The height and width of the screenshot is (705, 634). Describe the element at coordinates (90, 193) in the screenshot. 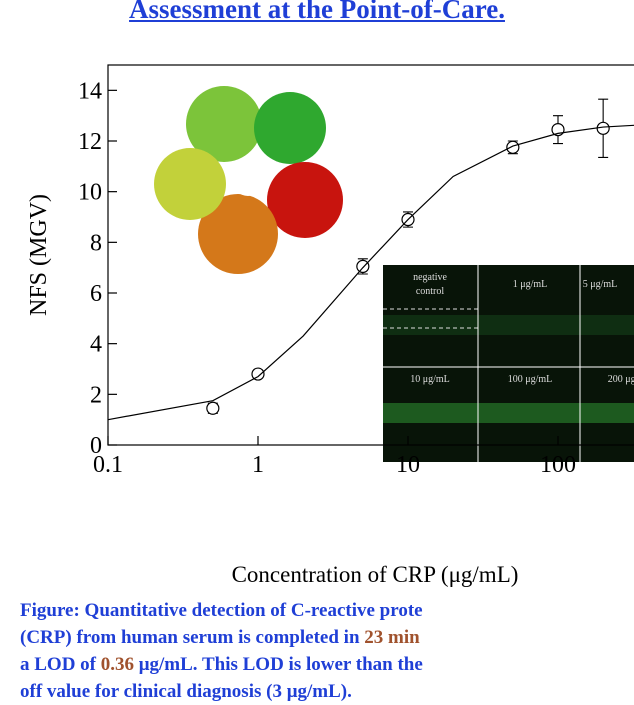

I see `y-tick-label: 10` at that location.